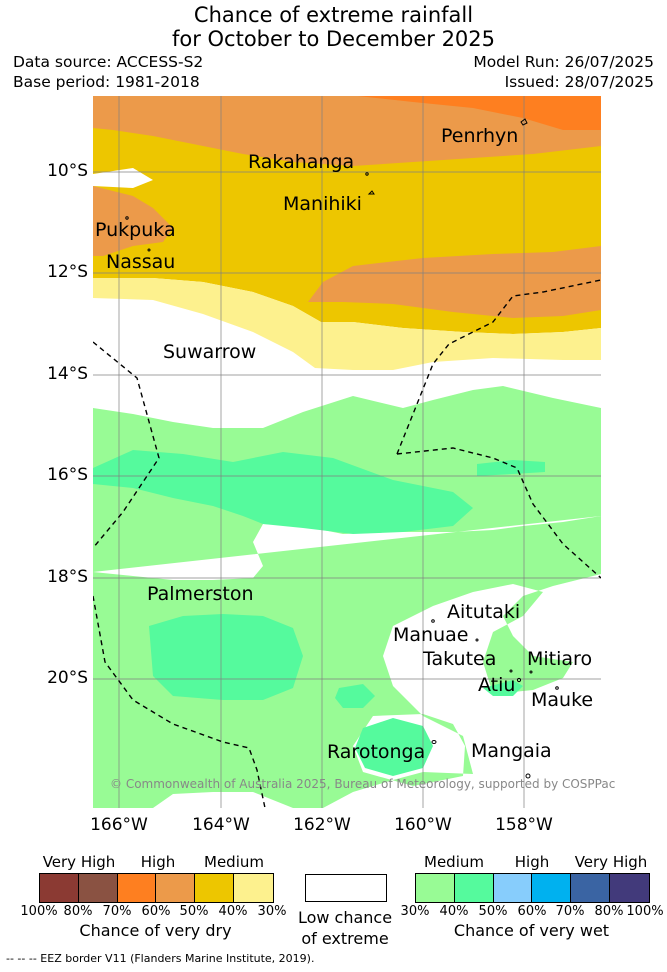  Describe the element at coordinates (524, 122) in the screenshot. I see `island-penrhyn-mark` at that location.